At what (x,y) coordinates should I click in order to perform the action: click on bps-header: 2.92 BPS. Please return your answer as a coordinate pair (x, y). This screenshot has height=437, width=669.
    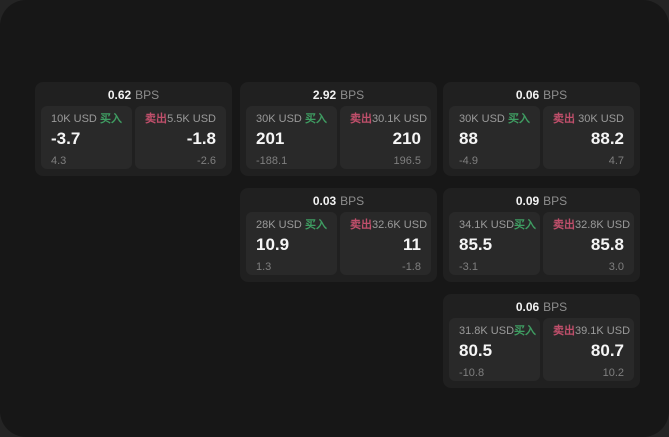
    Looking at the image, I should click on (338, 94).